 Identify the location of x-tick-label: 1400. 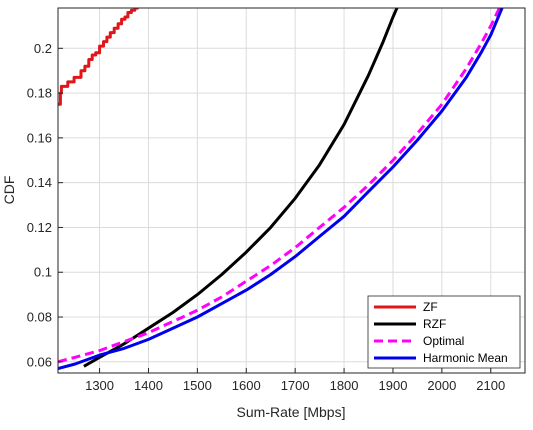
(148, 385).